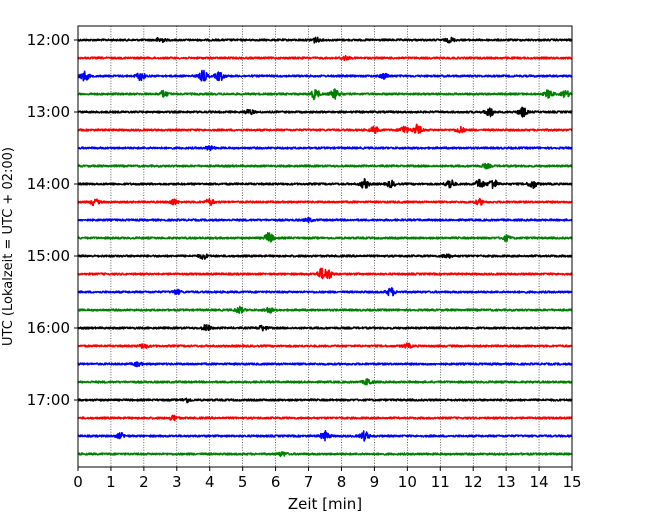  Describe the element at coordinates (52, 220) in the screenshot. I see `y-axis-ticks: 12:00 13:00 14:00 15:00 16:00 17:00` at that location.